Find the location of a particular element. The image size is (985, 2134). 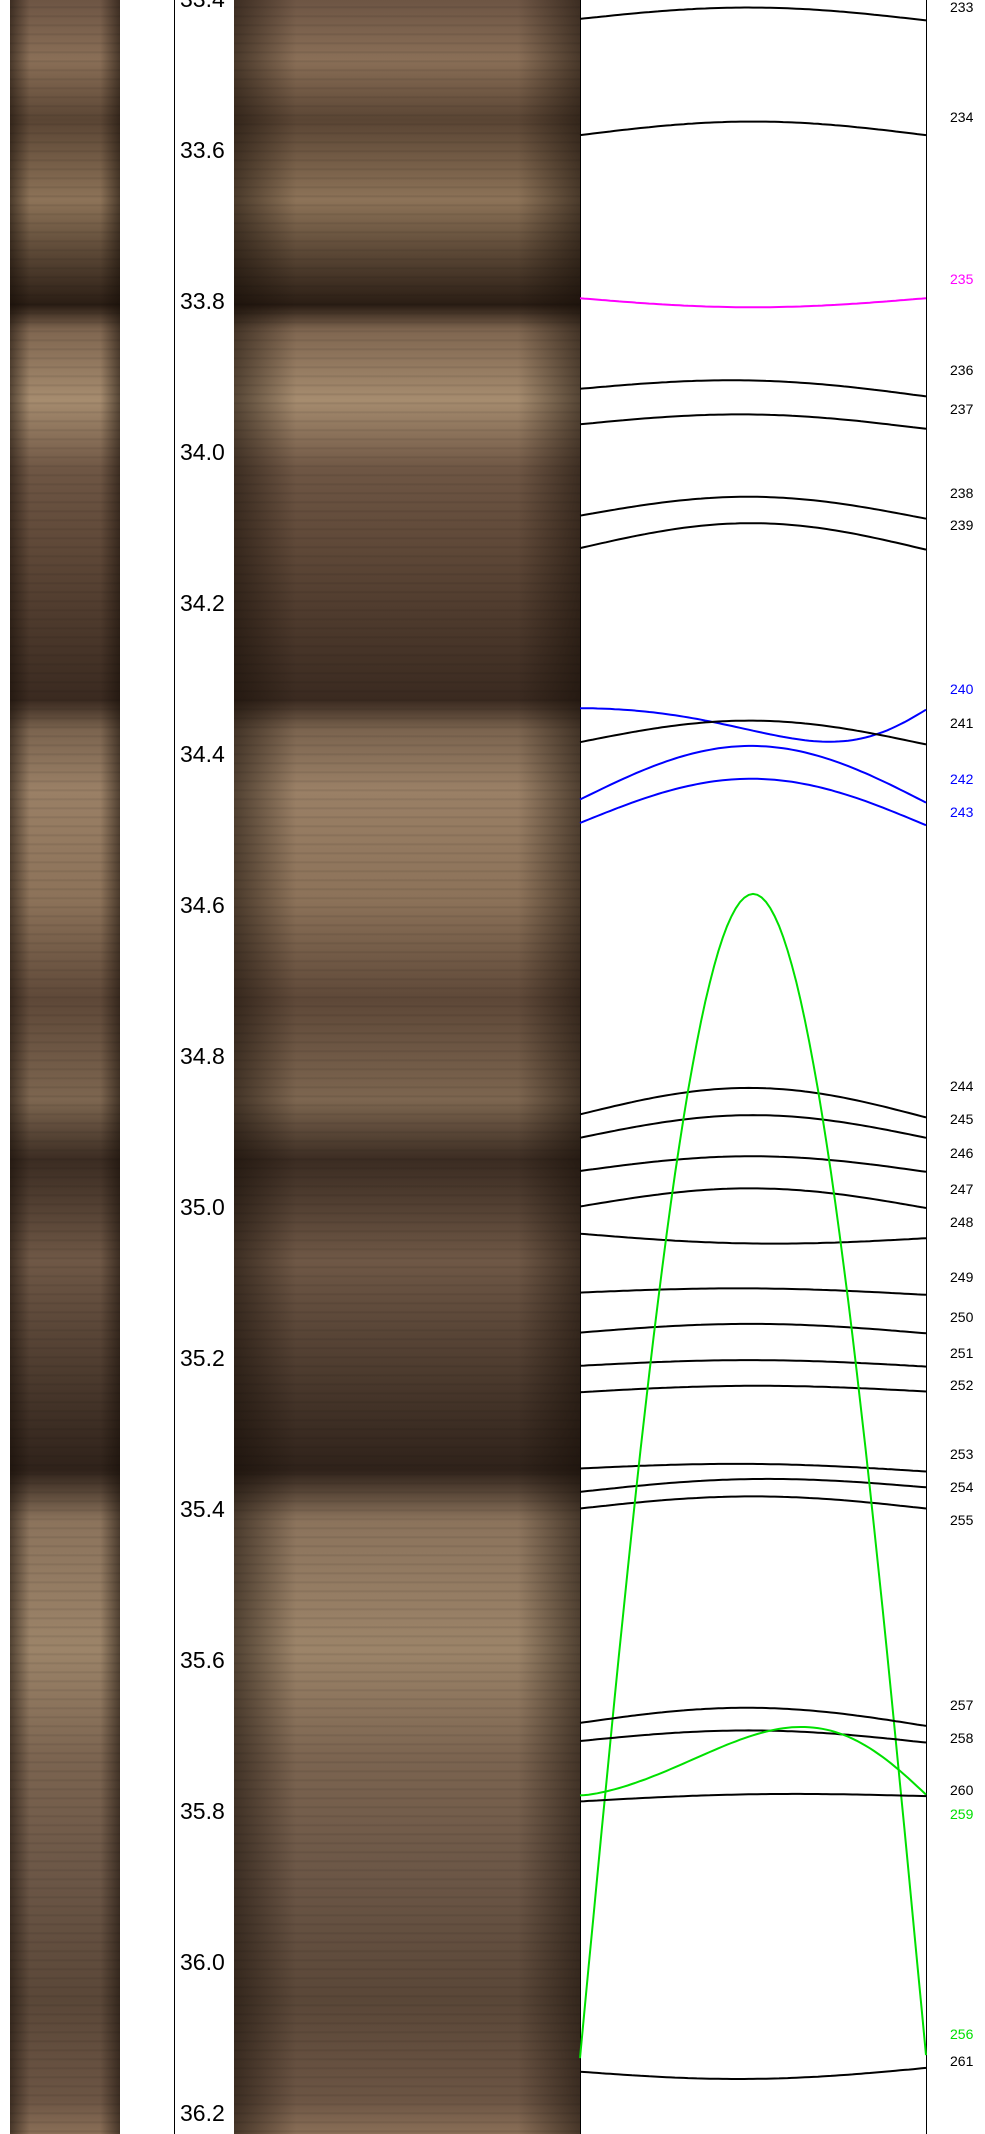

depth-tick-label: 35.6 is located at coordinates (202, 1660).